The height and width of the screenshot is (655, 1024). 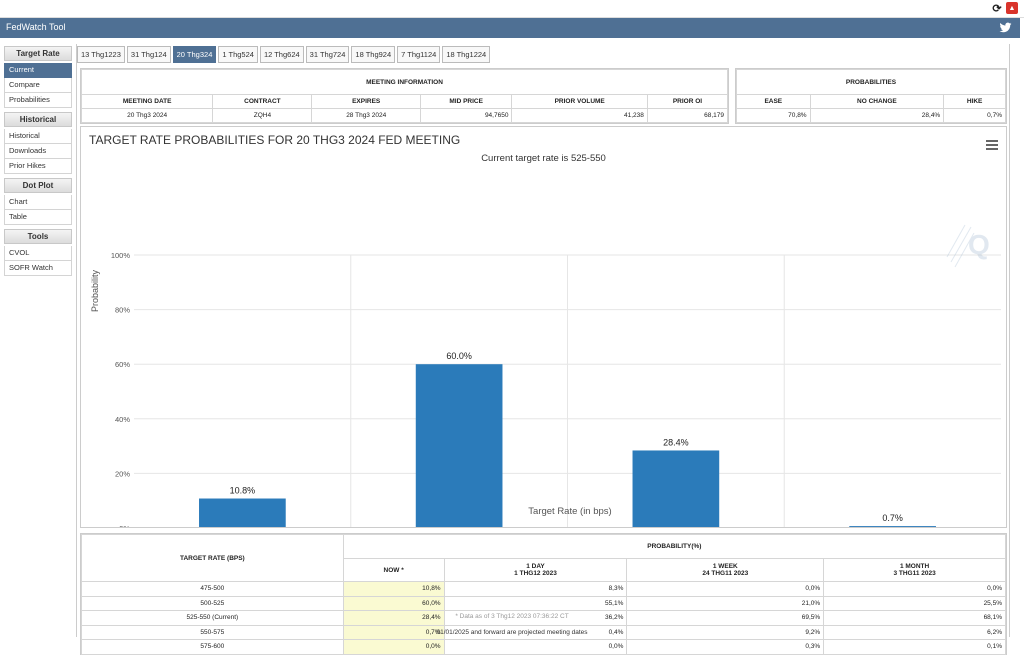 I want to click on rate-cell: 575-600, so click(x=212, y=647).